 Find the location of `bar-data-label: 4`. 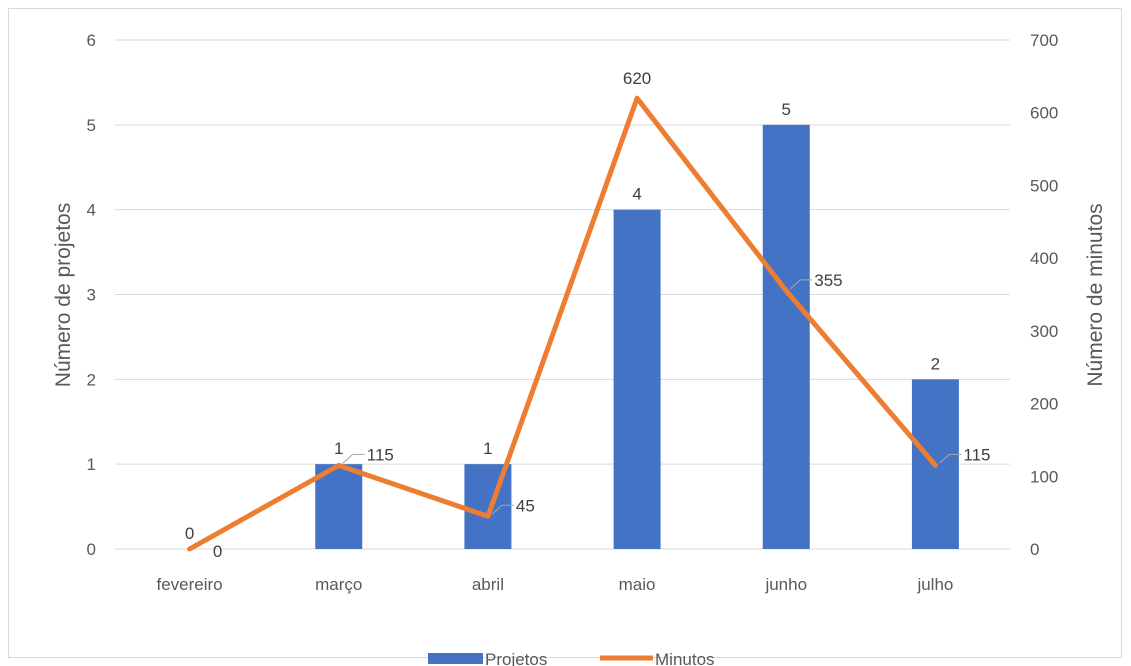

bar-data-label: 4 is located at coordinates (636, 194).